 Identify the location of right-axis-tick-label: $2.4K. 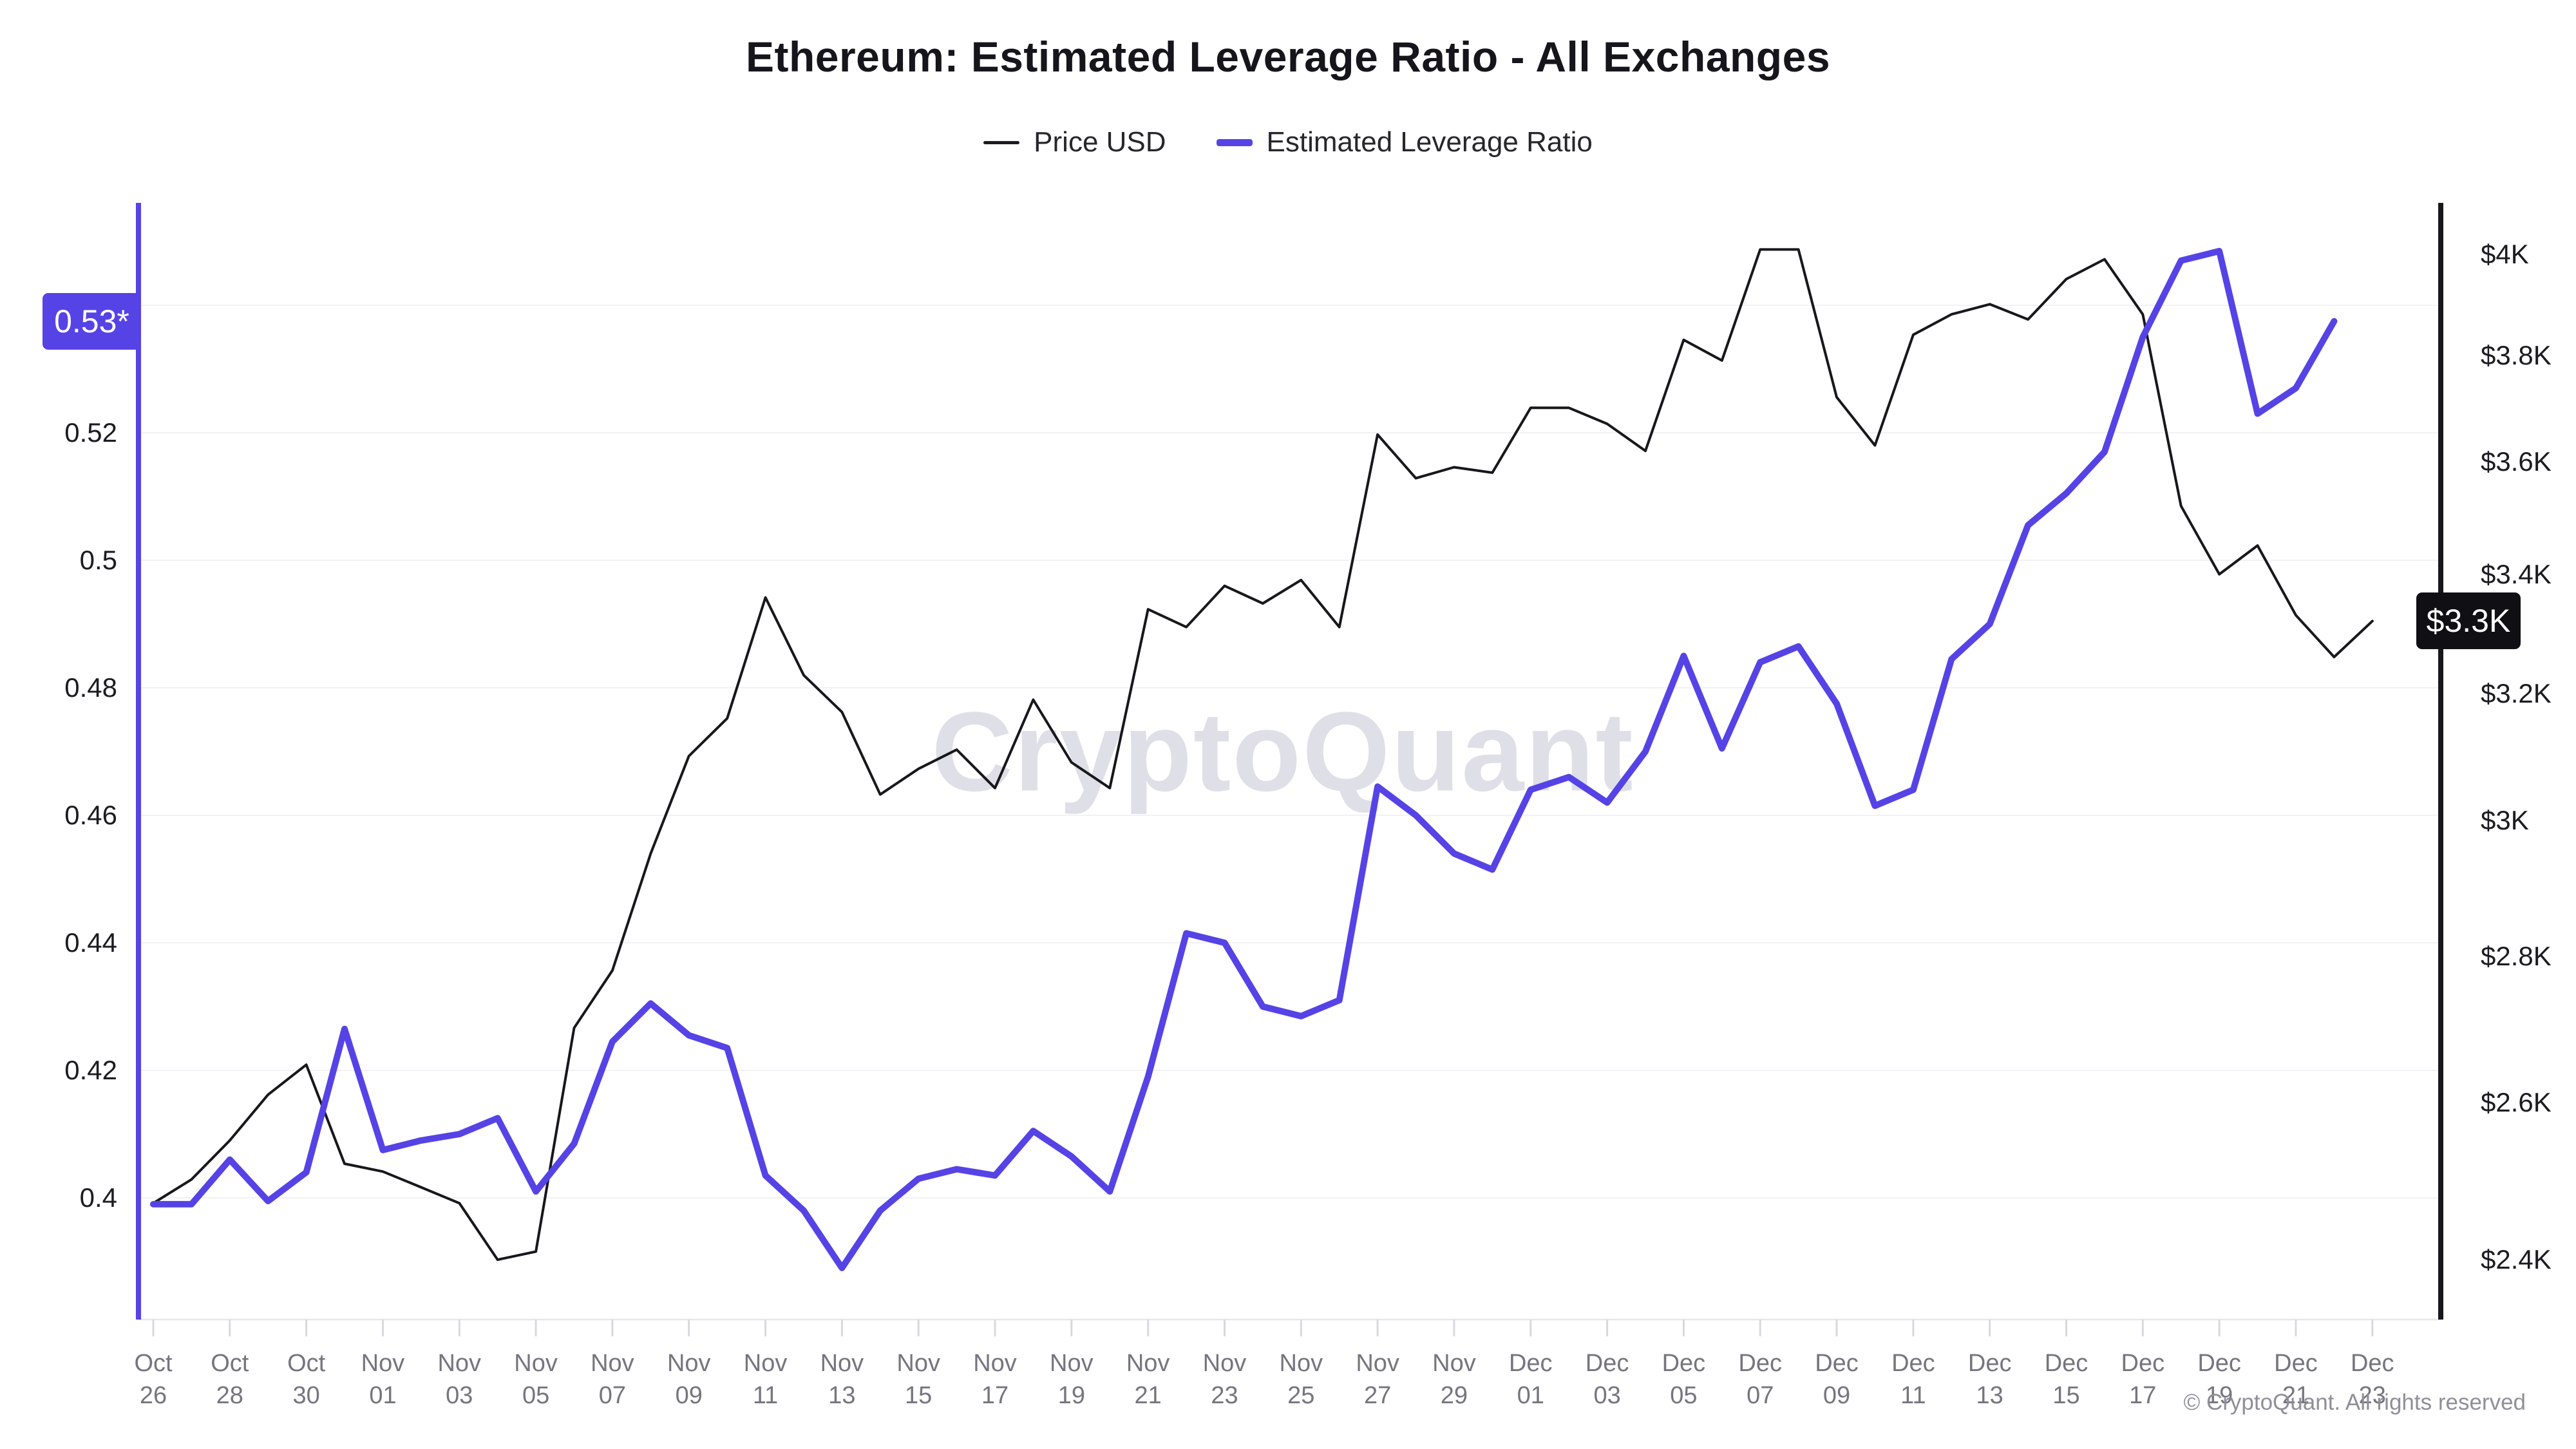
(2516, 1259).